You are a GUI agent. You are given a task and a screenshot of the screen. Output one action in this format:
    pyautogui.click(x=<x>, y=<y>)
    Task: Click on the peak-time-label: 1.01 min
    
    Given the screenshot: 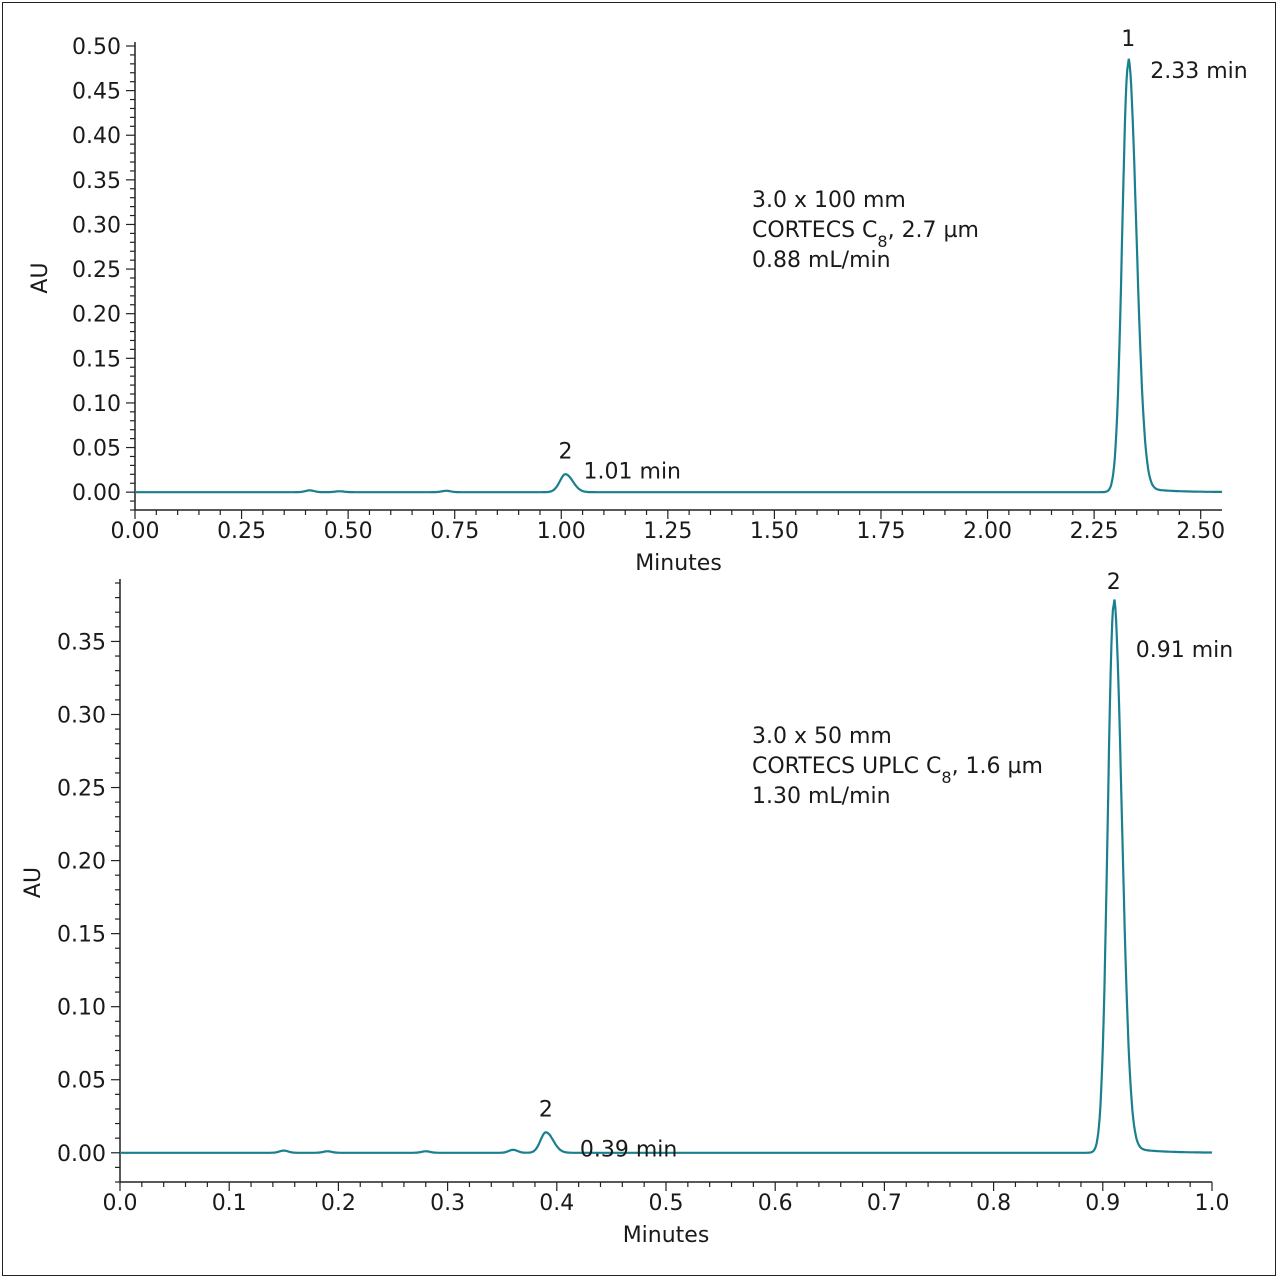 What is the action you would take?
    pyautogui.click(x=632, y=471)
    